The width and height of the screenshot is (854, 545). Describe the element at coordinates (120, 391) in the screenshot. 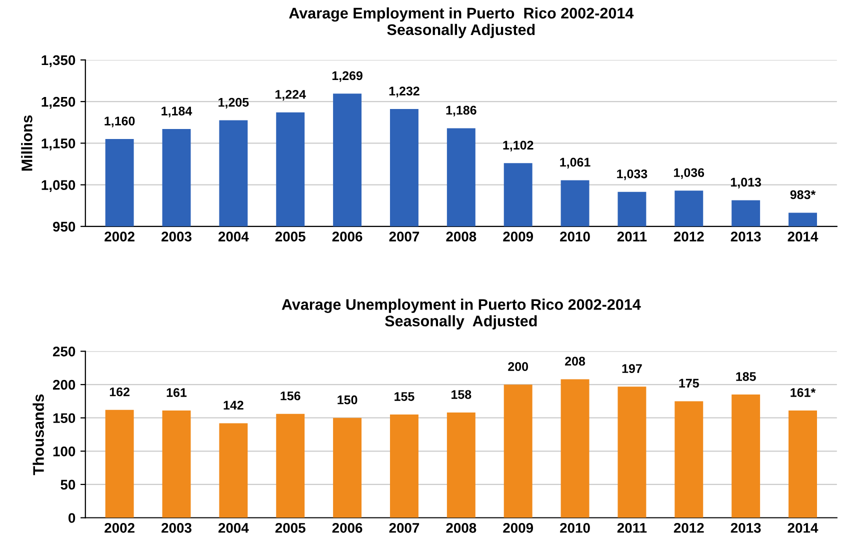

I see `data-label: 162` at that location.